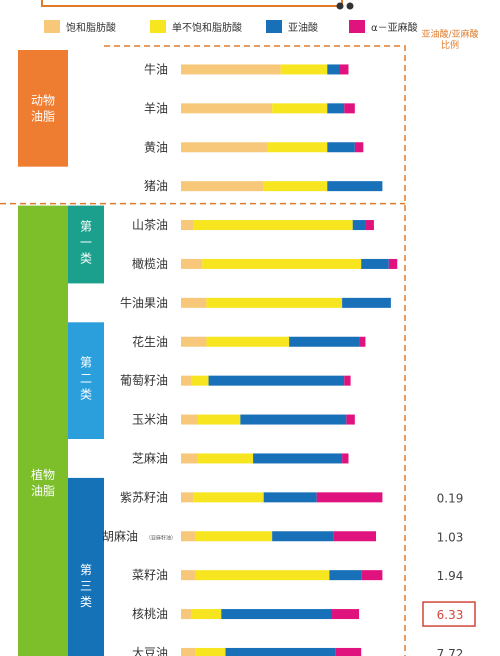 The image size is (500, 656). Describe the element at coordinates (450, 45) in the screenshot. I see `ratio-header-line: 比例` at that location.